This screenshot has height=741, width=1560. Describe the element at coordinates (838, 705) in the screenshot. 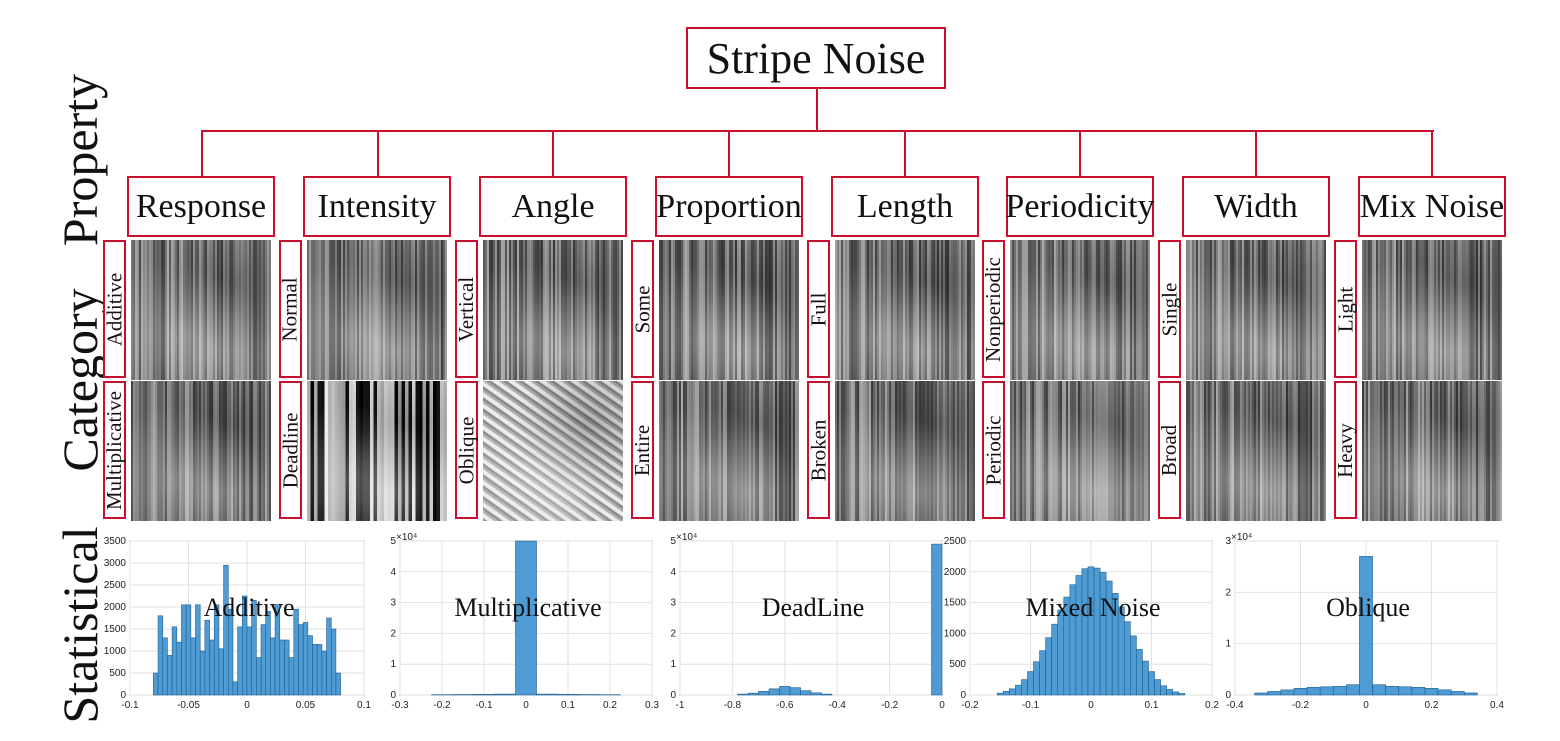

I see `x-tick-label: -0.4` at that location.